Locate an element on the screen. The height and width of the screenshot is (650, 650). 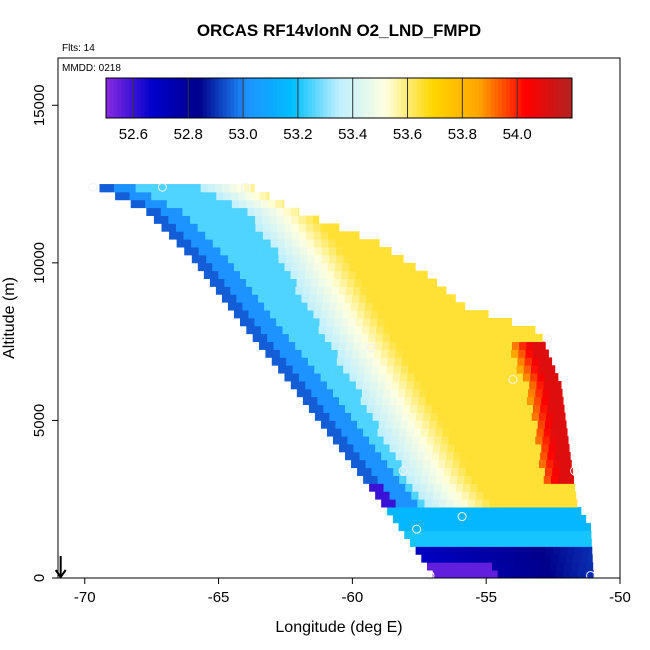
y-tick-label: 15000 is located at coordinates (39, 105).